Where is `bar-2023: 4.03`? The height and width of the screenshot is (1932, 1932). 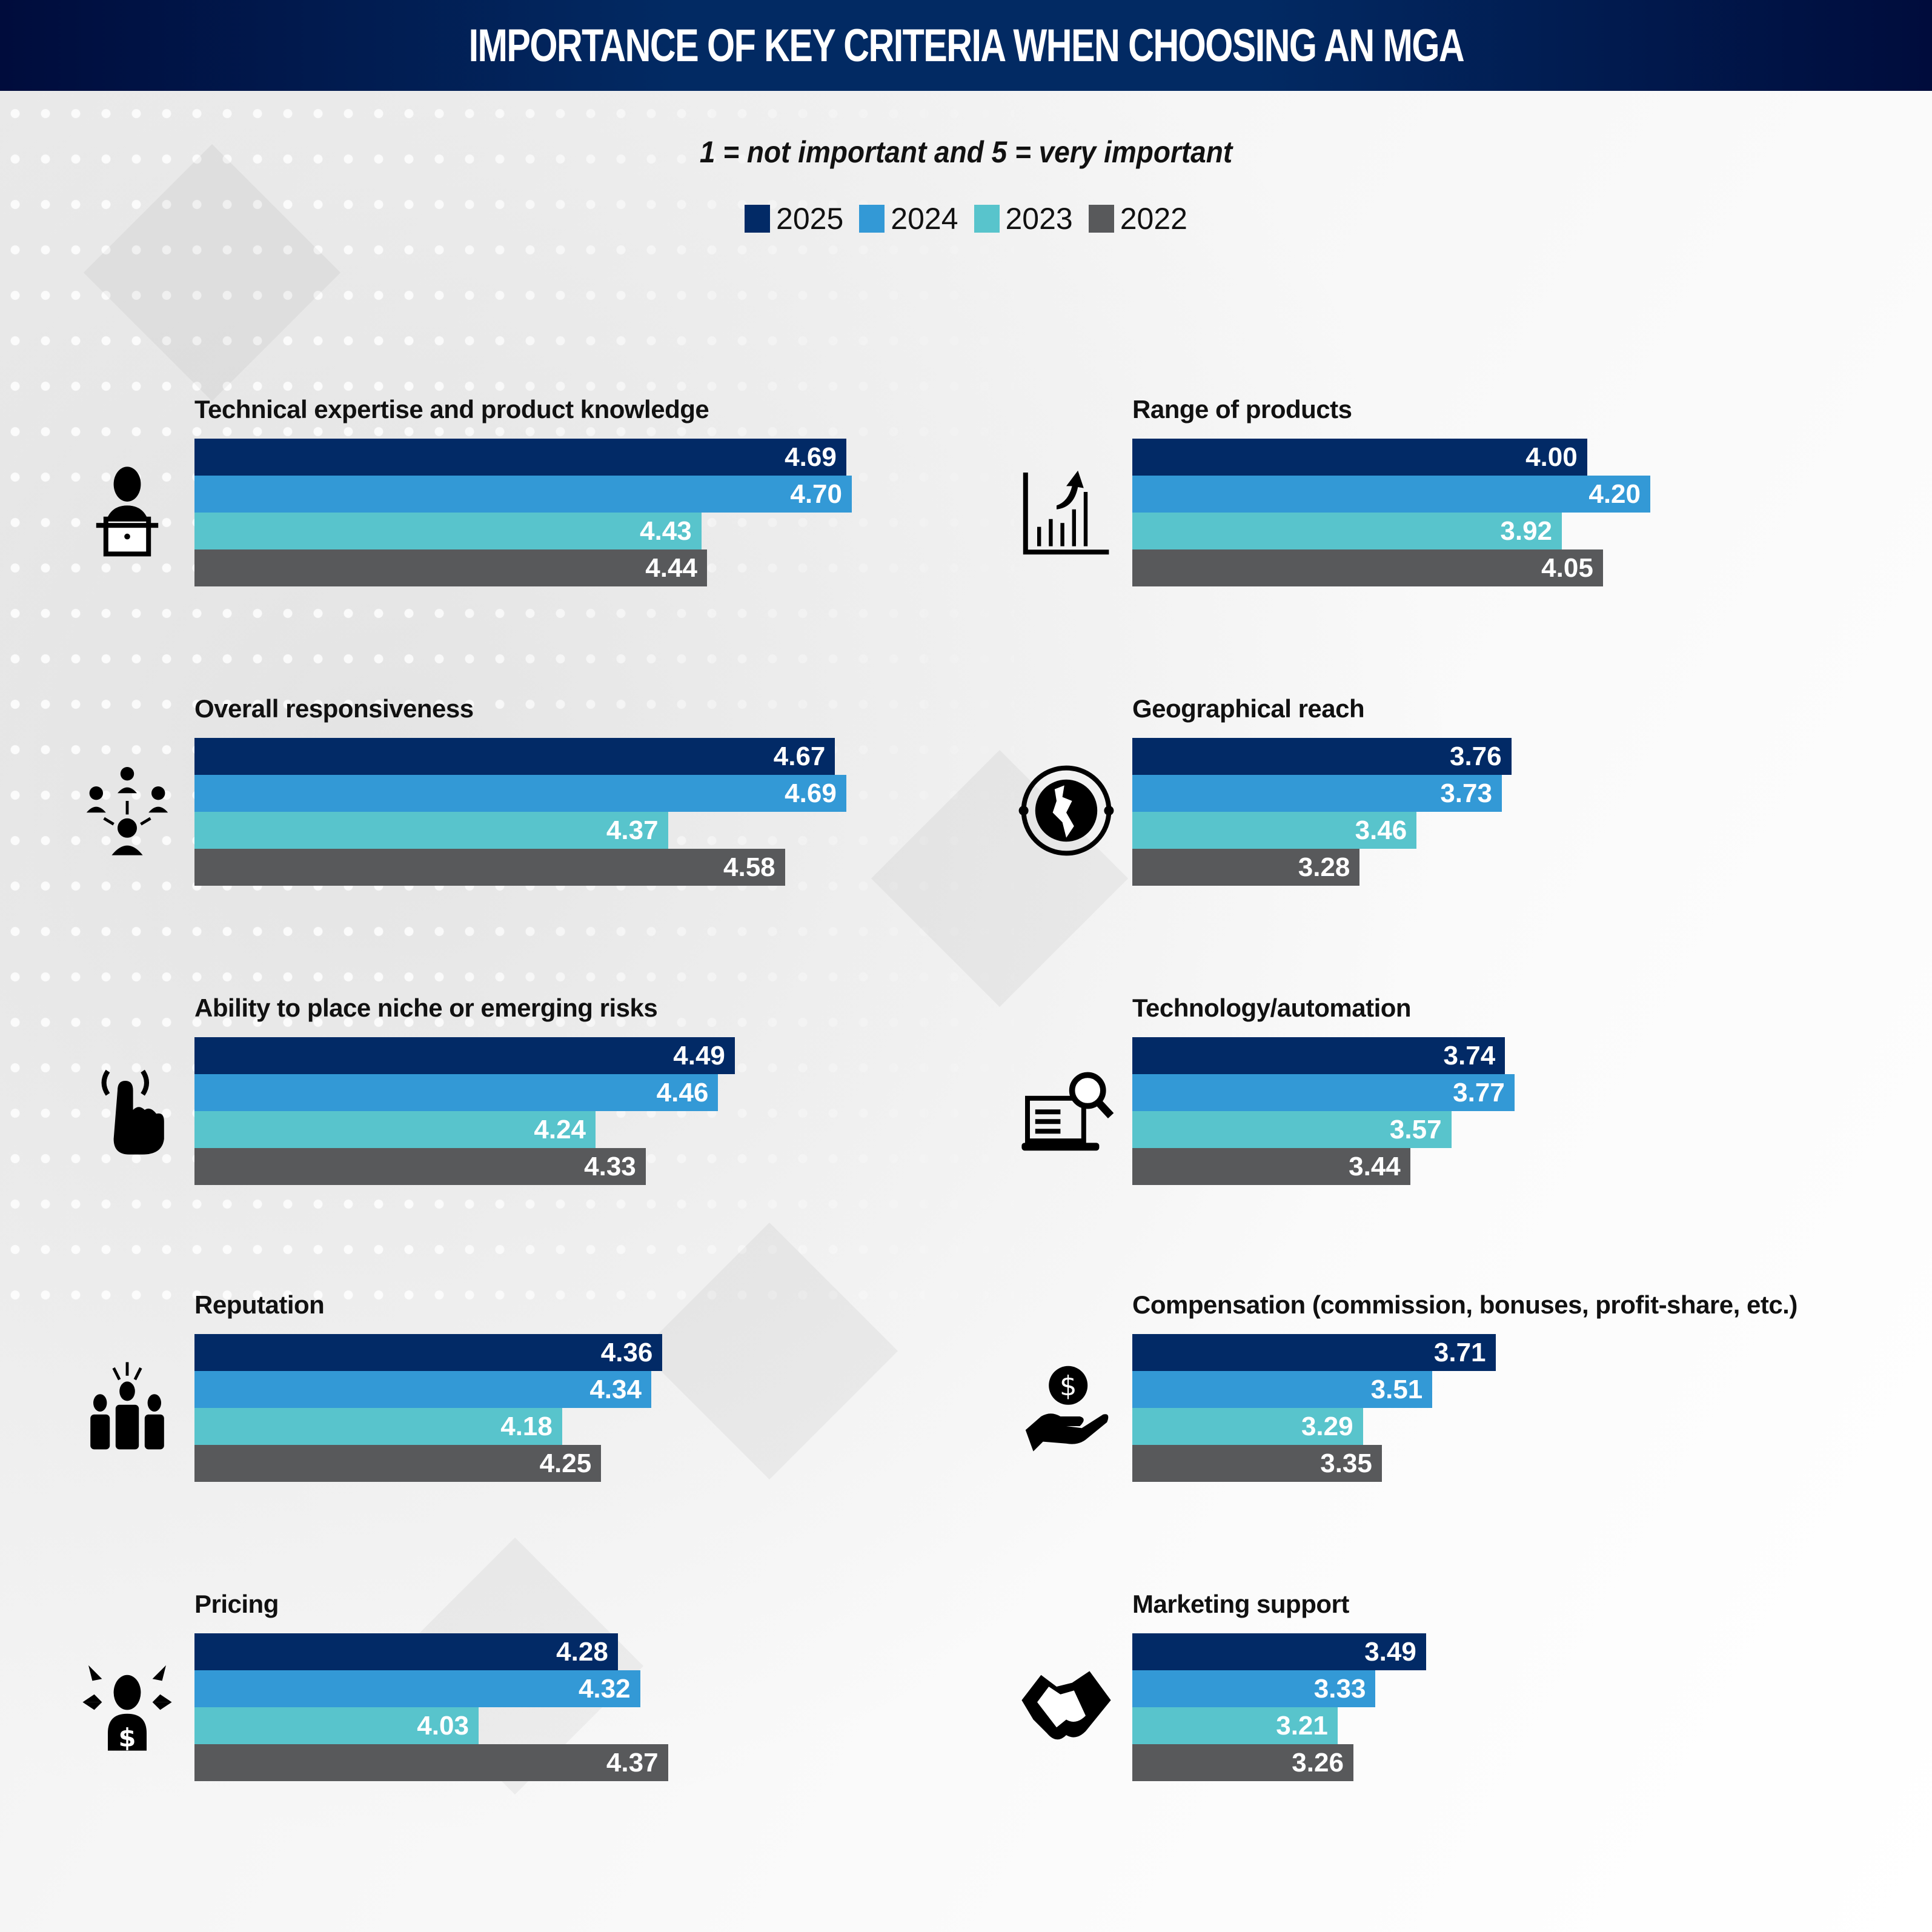
bar-2023: 4.03 is located at coordinates (337, 1725).